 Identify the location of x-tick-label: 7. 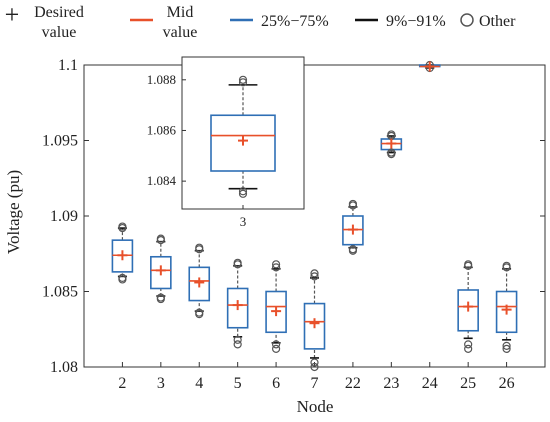
(315, 383).